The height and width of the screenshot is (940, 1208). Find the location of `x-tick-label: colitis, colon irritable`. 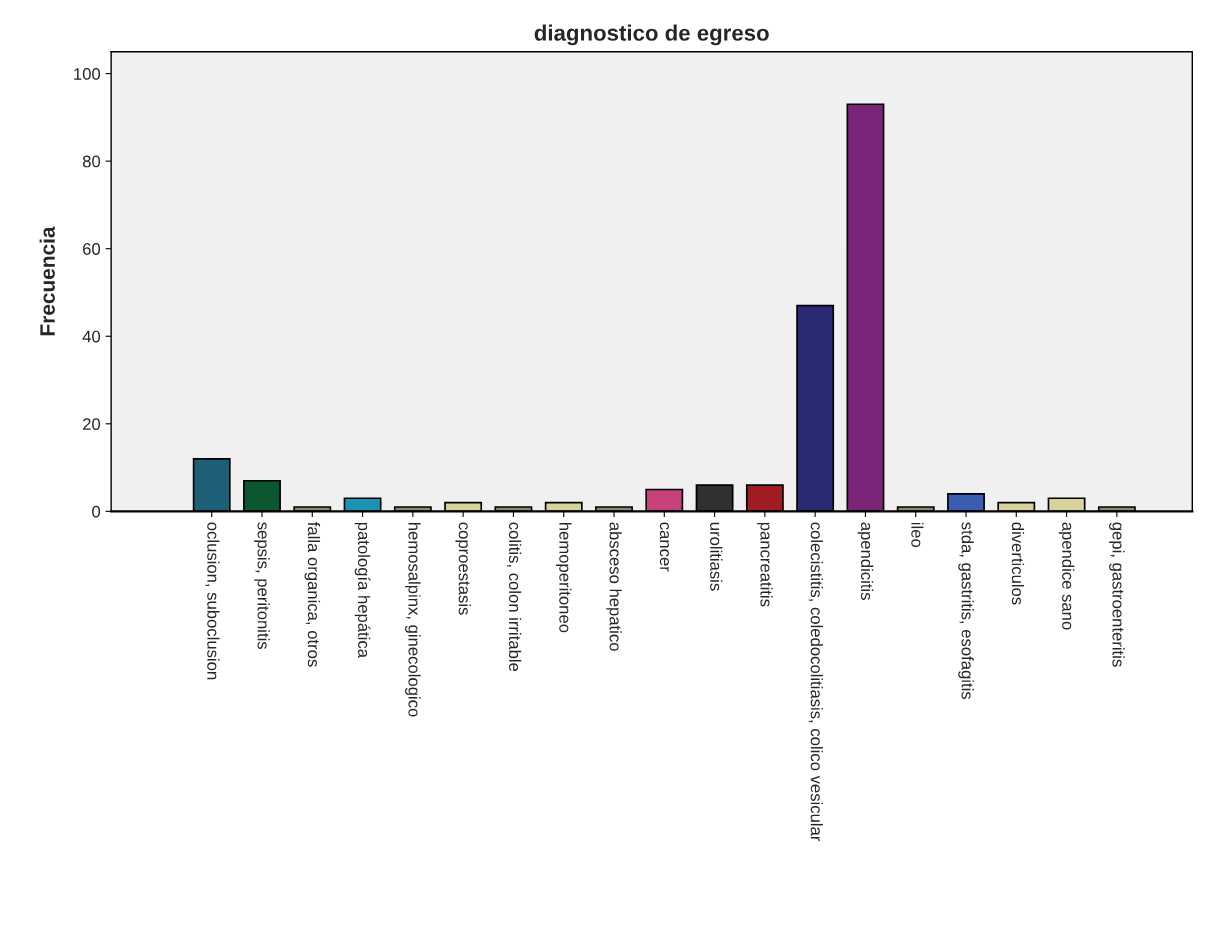

x-tick-label: colitis, colon irritable is located at coordinates (514, 597).